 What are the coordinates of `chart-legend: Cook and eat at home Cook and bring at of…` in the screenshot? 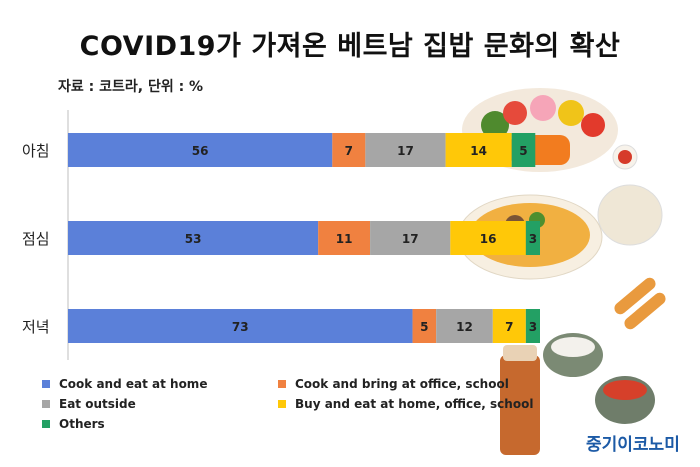 It's located at (302, 412).